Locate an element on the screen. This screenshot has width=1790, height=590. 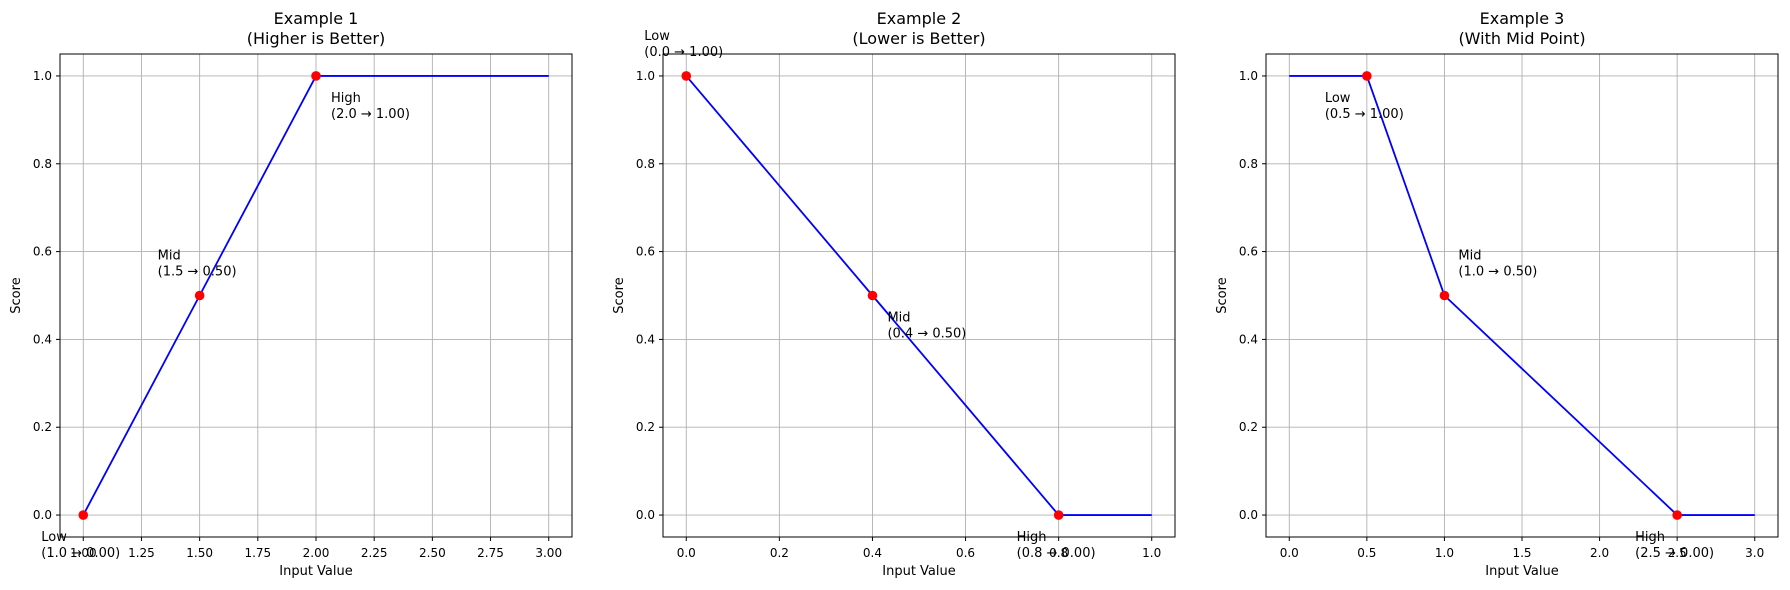
annotation-value-high: (0.8 → 0.00) is located at coordinates (1056, 553).